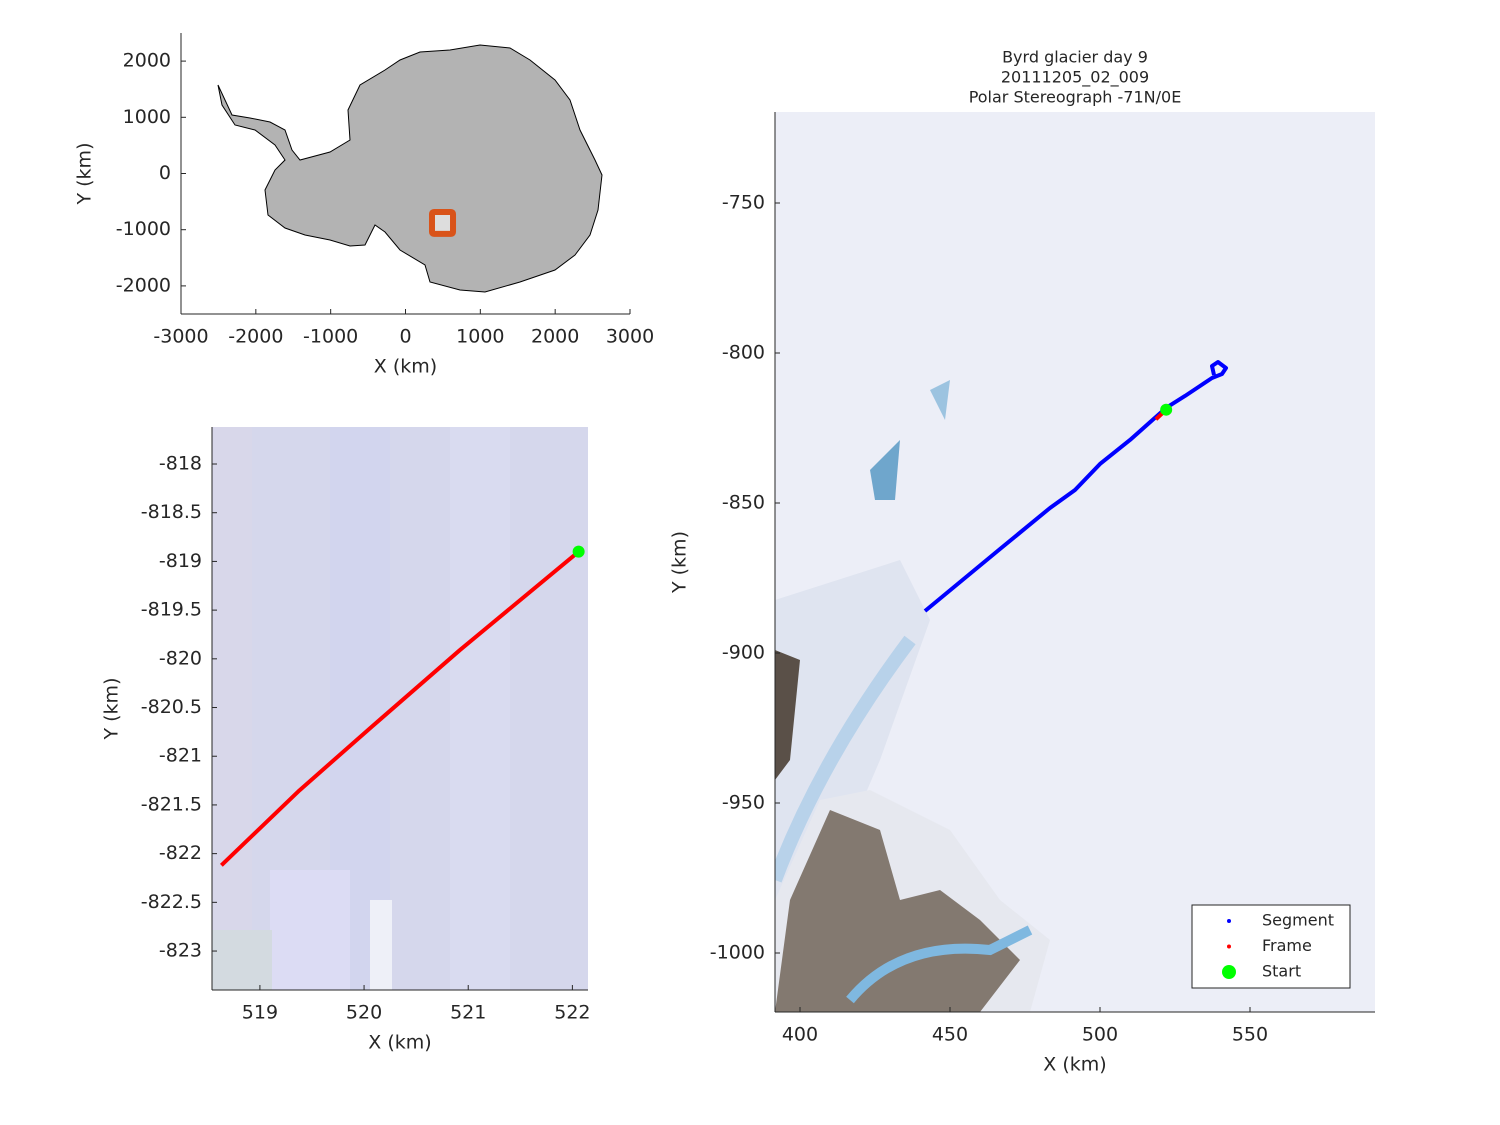 This screenshot has height=1125, width=1500. I want to click on y-tick-label: -819.5, so click(171, 610).